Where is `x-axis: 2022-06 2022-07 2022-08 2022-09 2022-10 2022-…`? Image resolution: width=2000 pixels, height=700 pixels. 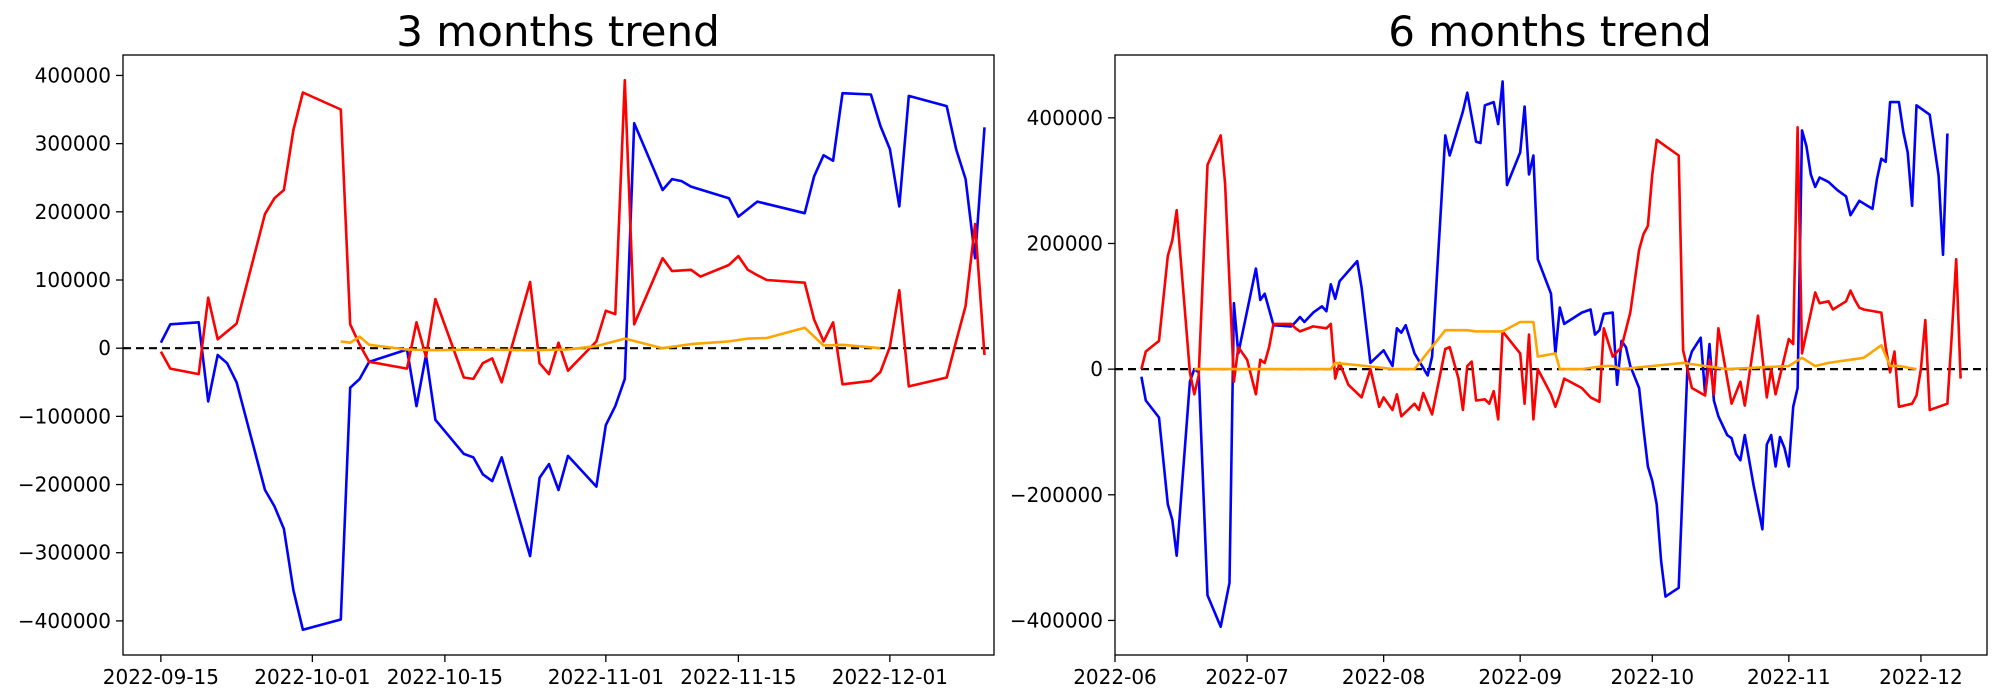 x-axis: 2022-06 2022-07 2022-08 2022-09 2022-10 2022-… is located at coordinates (1518, 672).